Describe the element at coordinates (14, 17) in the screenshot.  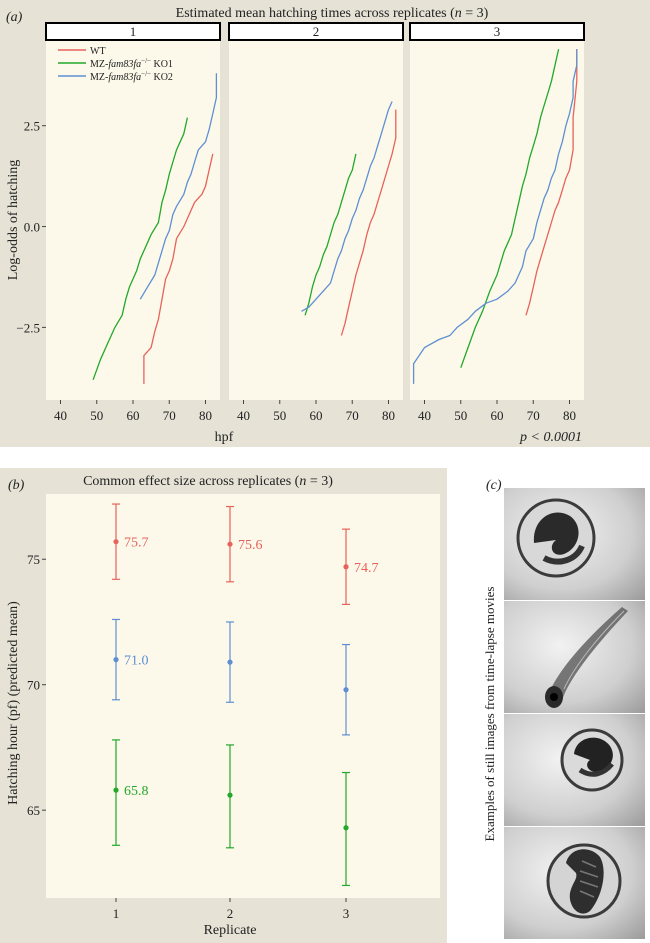
I see `panel-a-label: (a)` at that location.